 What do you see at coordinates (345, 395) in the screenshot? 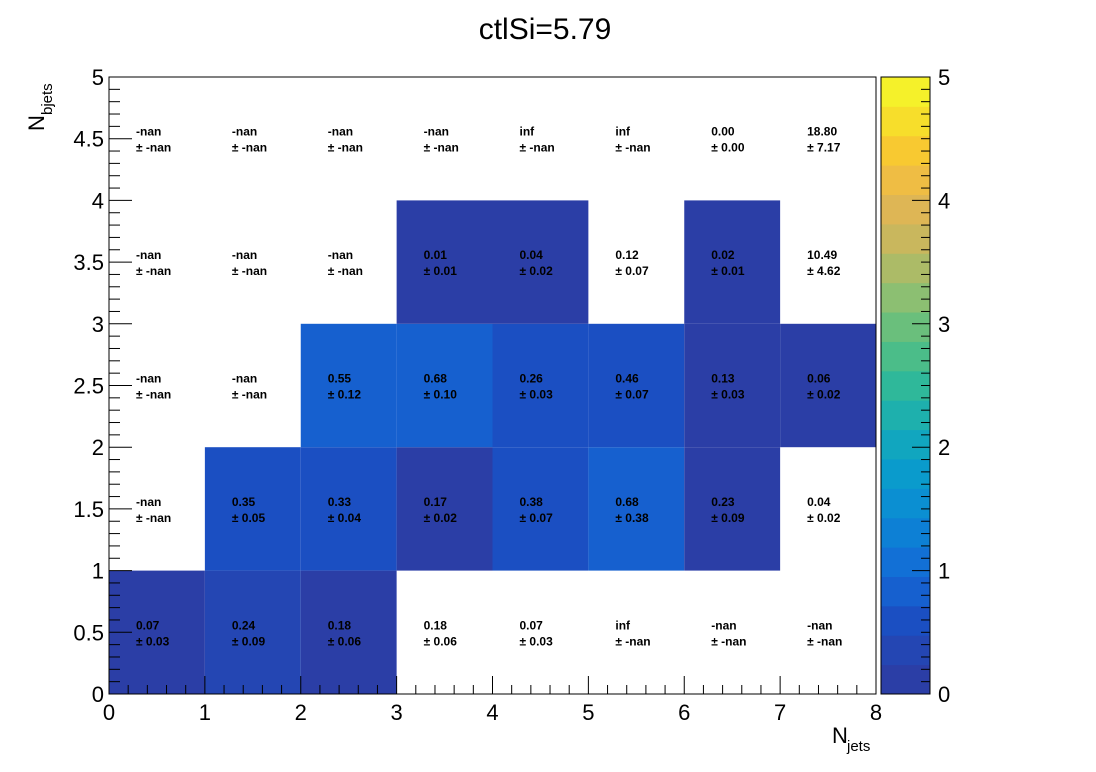
I see `cell-error-label: ± 0.12` at bounding box center [345, 395].